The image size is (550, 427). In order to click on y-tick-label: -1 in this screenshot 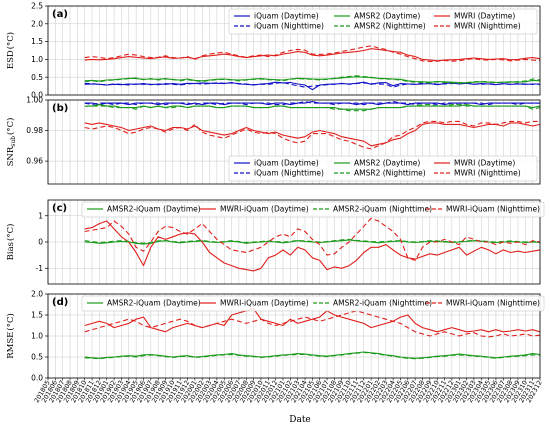, I will do `click(40, 268)`.